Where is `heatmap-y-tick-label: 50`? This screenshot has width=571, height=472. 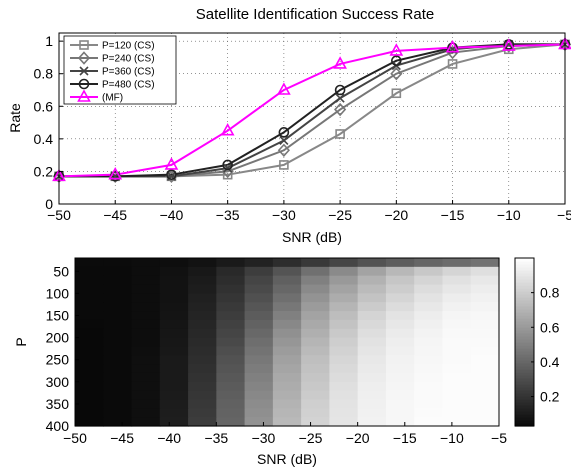
heatmap-y-tick-label: 50 is located at coordinates (61, 271).